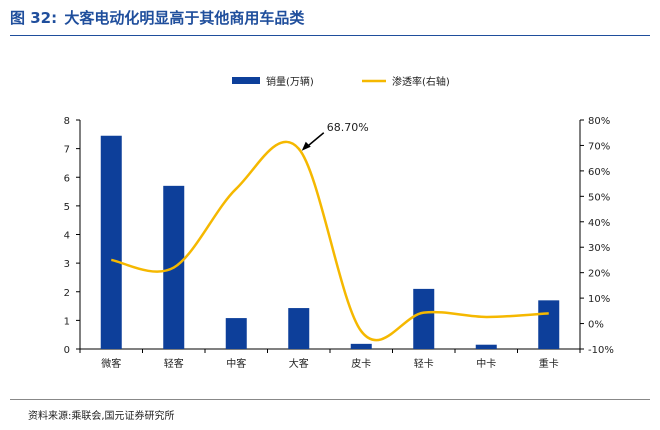  I want to click on figure-number: 图 32:, so click(34, 18).